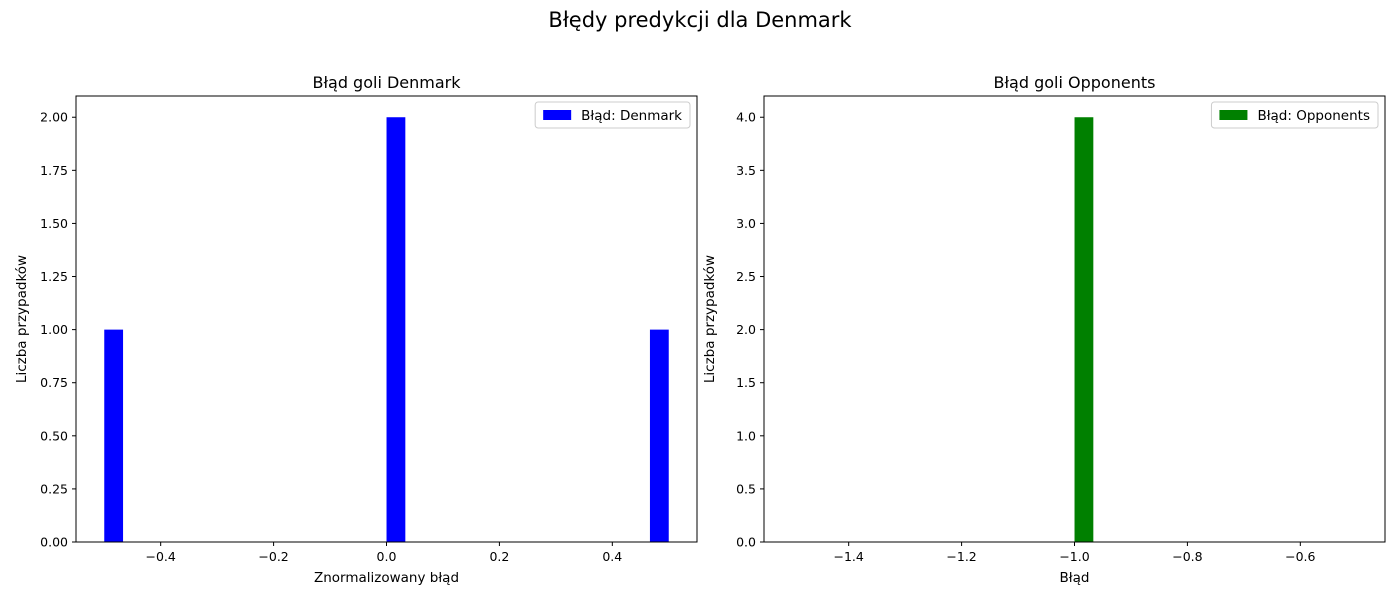 This screenshot has height=600, width=1400. I want to click on opponents-y-tick-label: 2.5, so click(746, 276).